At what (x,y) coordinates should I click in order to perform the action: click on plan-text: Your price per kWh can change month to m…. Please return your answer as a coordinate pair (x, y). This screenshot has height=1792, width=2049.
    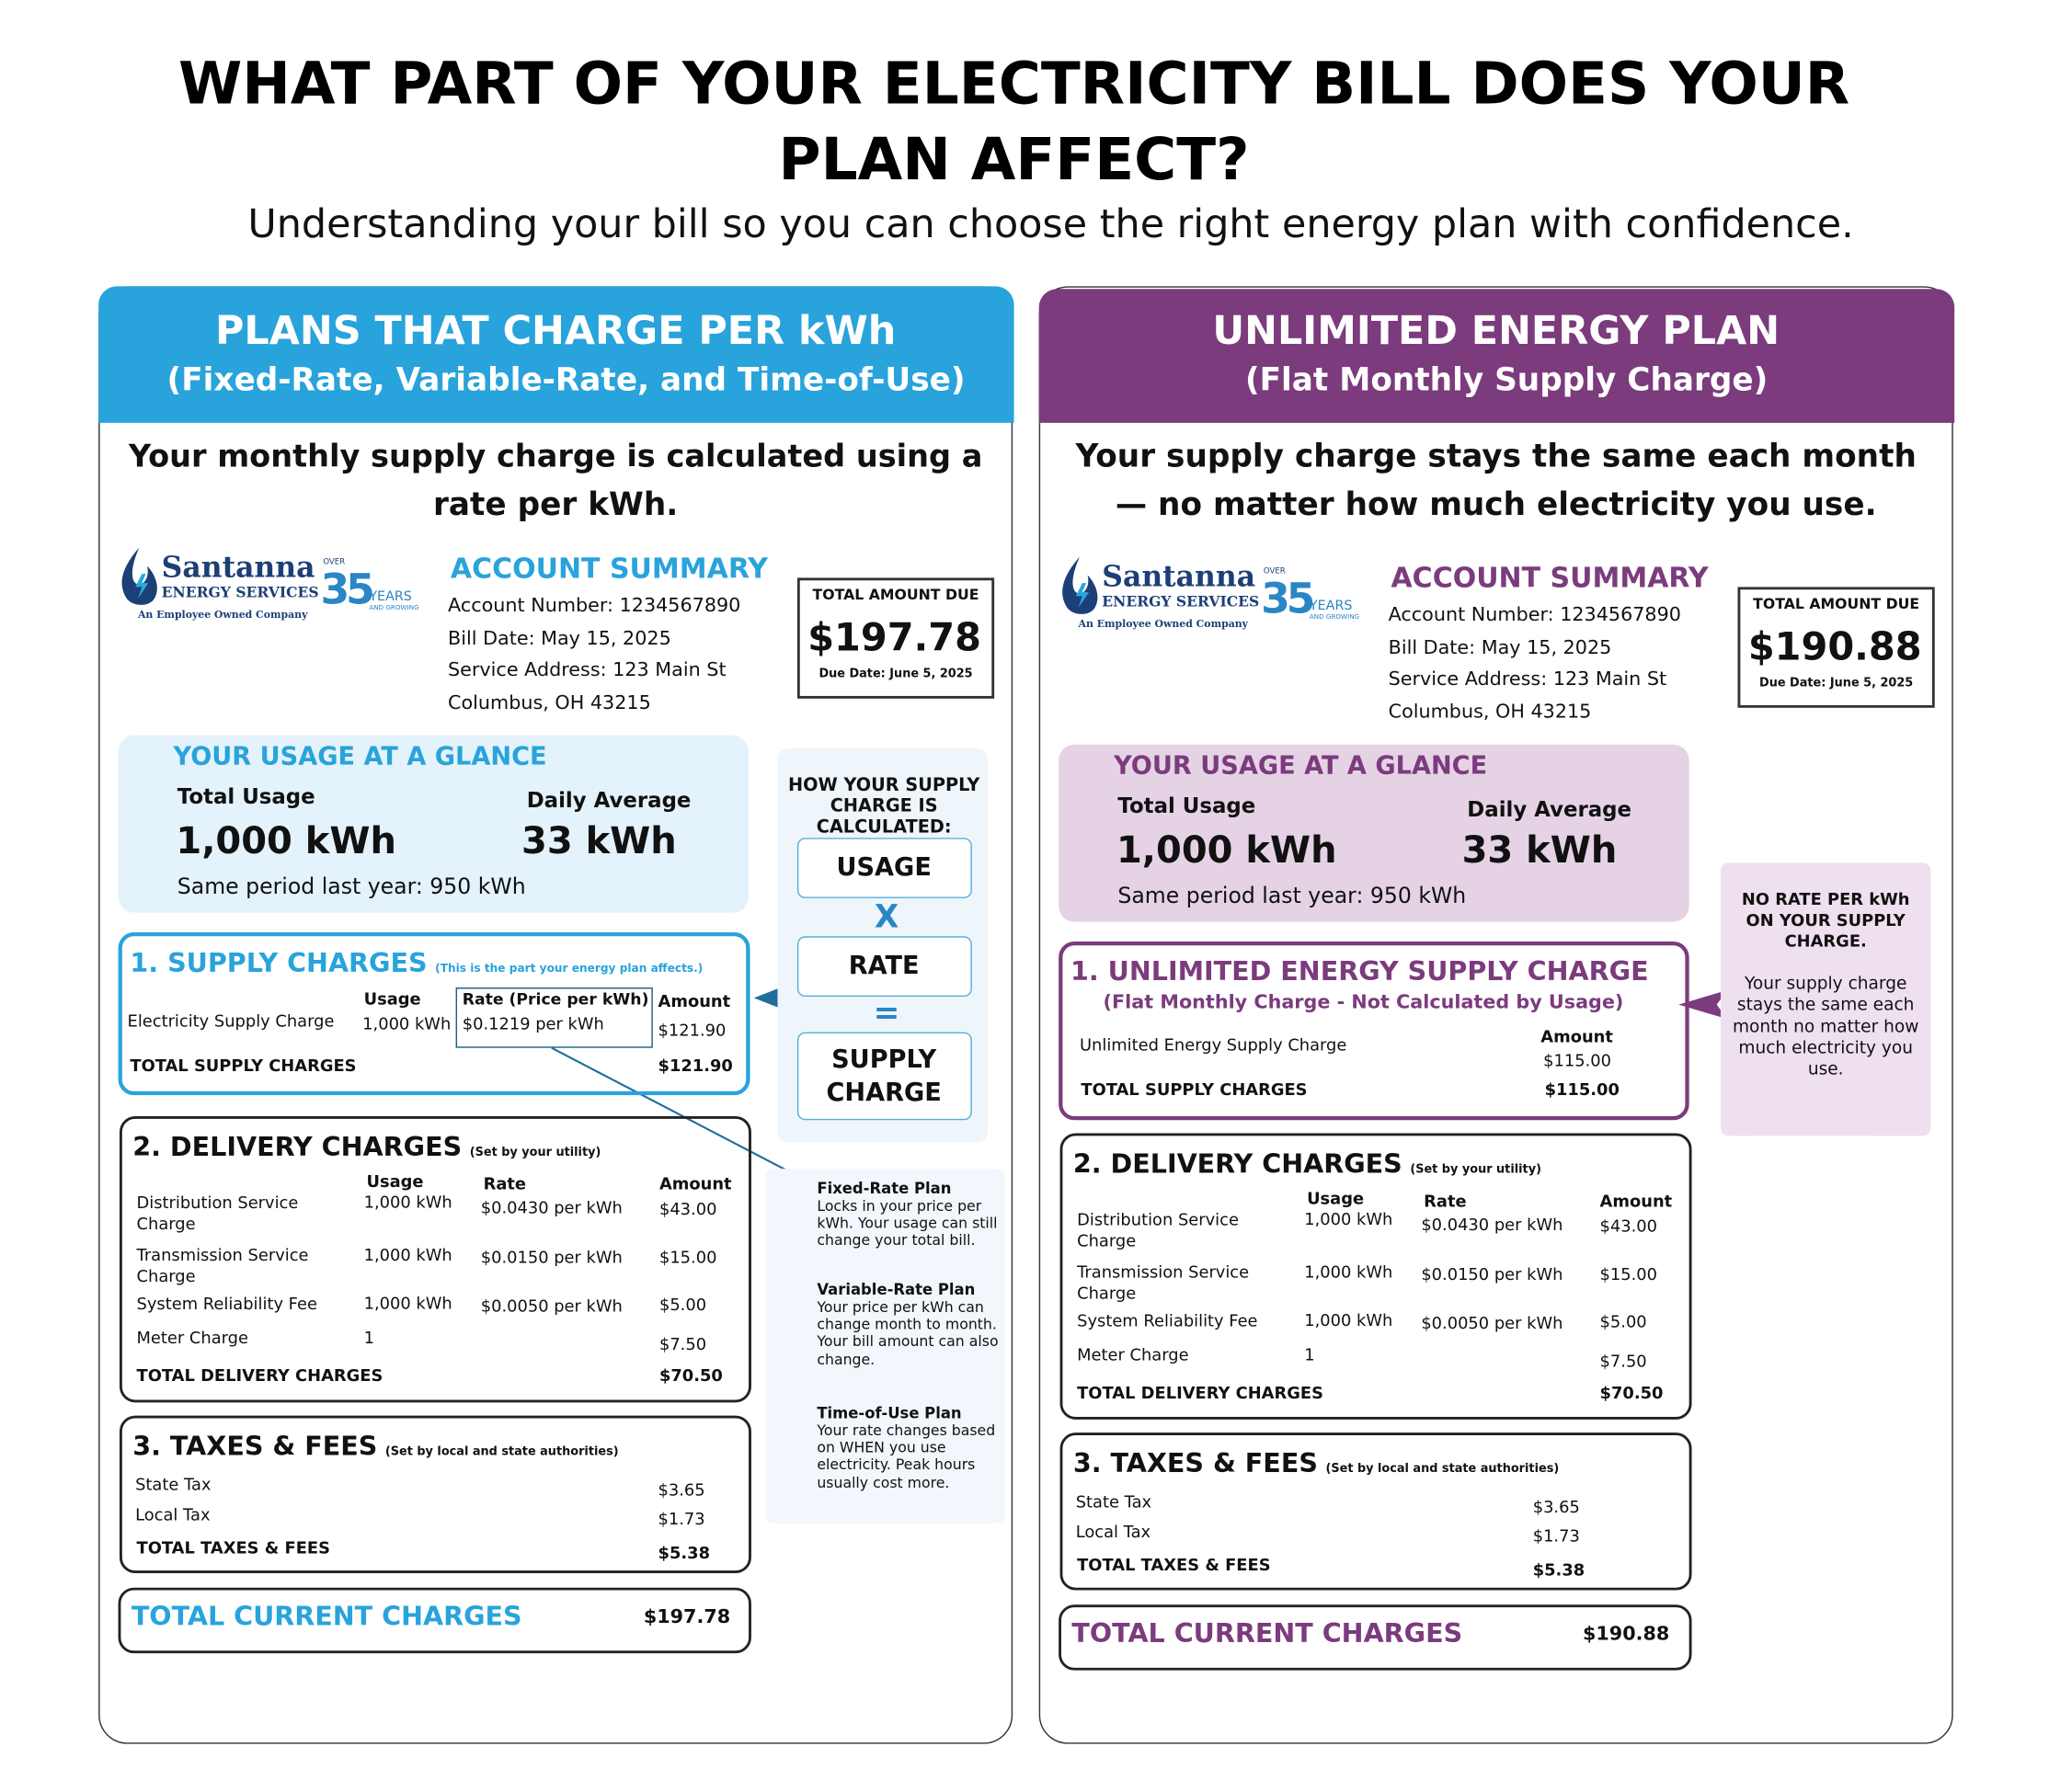
    Looking at the image, I should click on (908, 1333).